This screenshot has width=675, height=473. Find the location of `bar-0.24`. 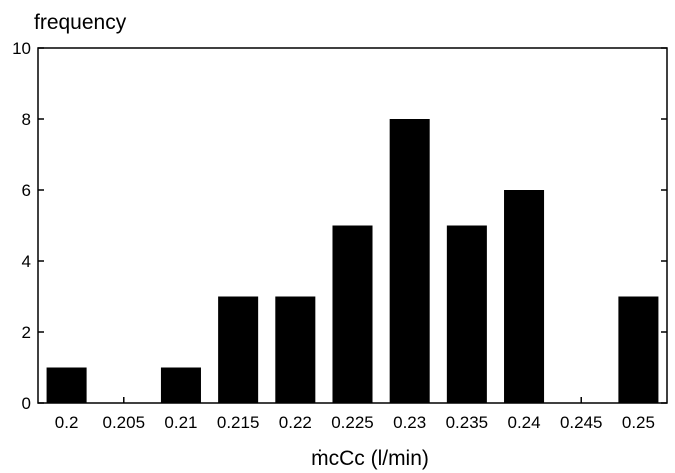

bar-0.24 is located at coordinates (524, 296).